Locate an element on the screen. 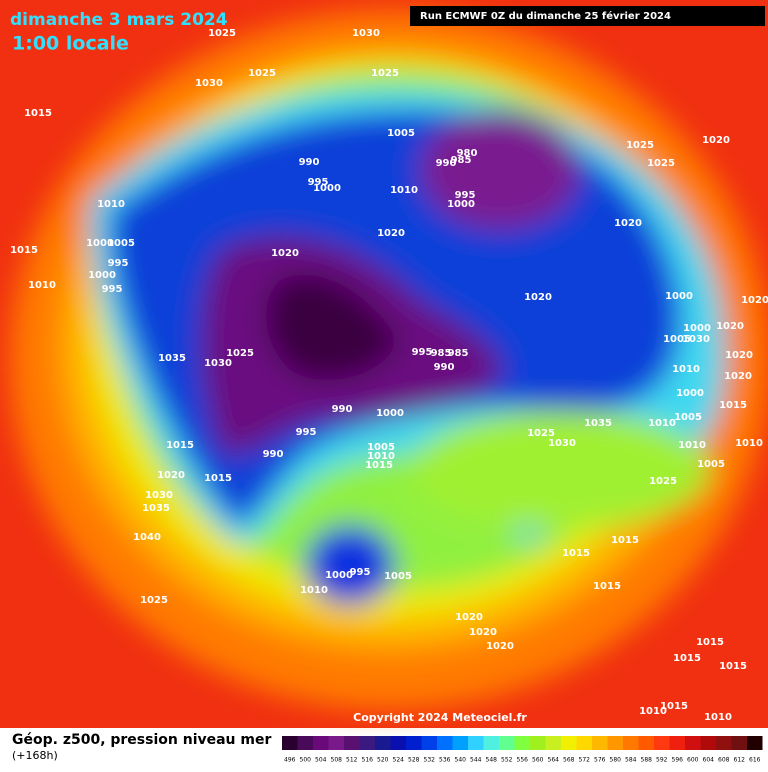  scale-label: 576 is located at coordinates (600, 760).